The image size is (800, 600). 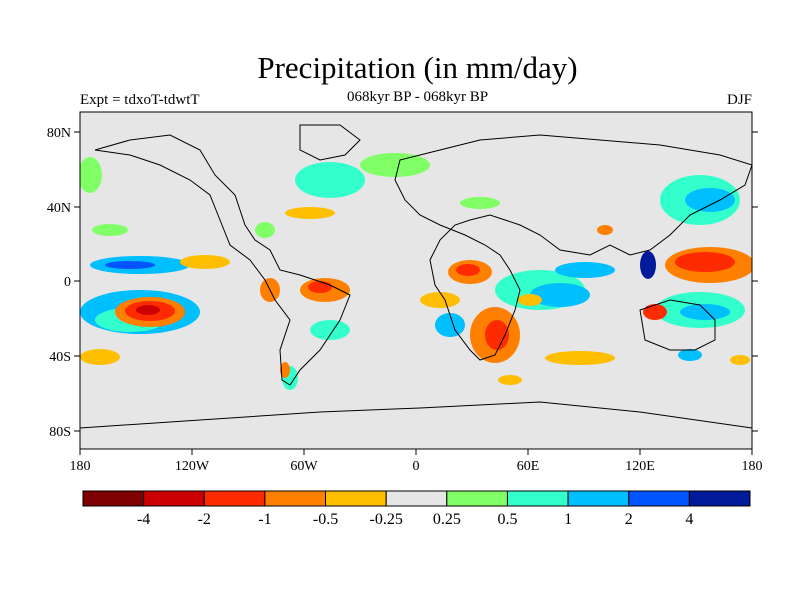 What do you see at coordinates (325, 519) in the screenshot?
I see `colorbar-label: -0.5` at bounding box center [325, 519].